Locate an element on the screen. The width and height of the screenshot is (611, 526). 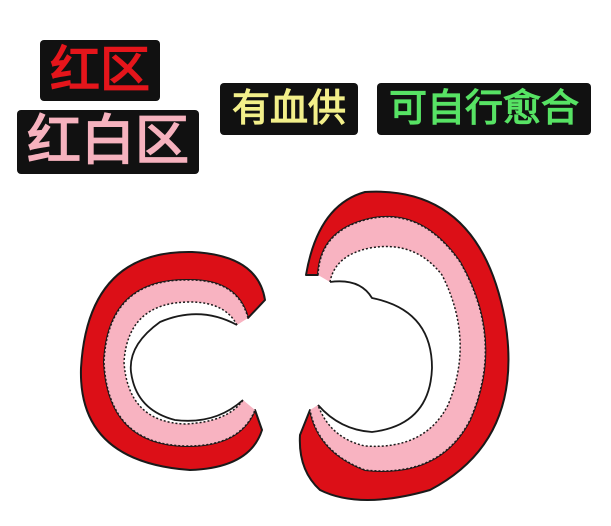
lateral-inner-edge is located at coordinates (375, 356).